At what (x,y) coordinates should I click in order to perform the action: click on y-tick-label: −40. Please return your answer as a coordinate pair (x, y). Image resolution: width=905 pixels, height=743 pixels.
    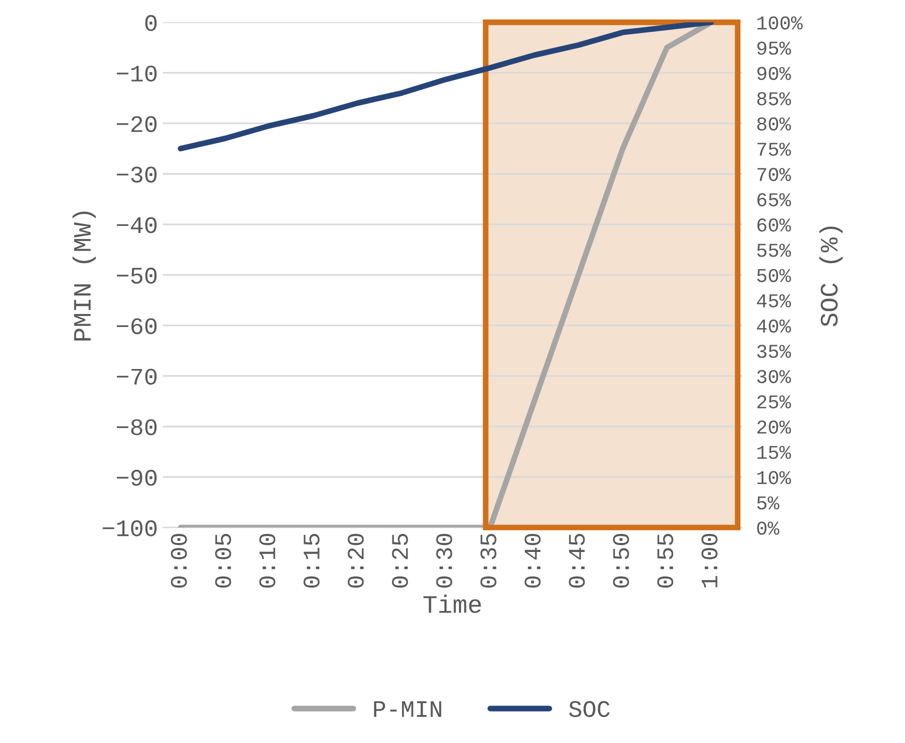
    Looking at the image, I should click on (136, 225).